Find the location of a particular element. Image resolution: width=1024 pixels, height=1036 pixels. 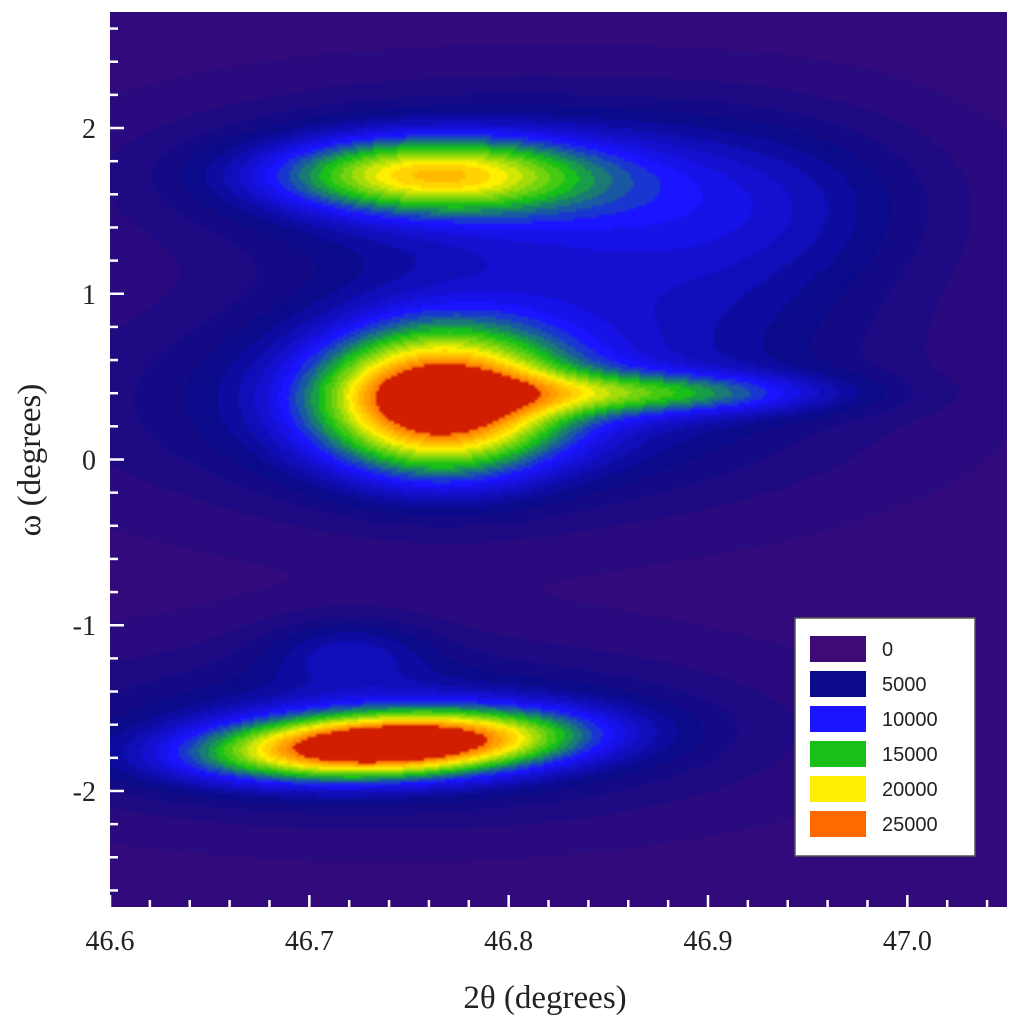

y-axis: -2 -1 0 1 2 is located at coordinates (98, 459).